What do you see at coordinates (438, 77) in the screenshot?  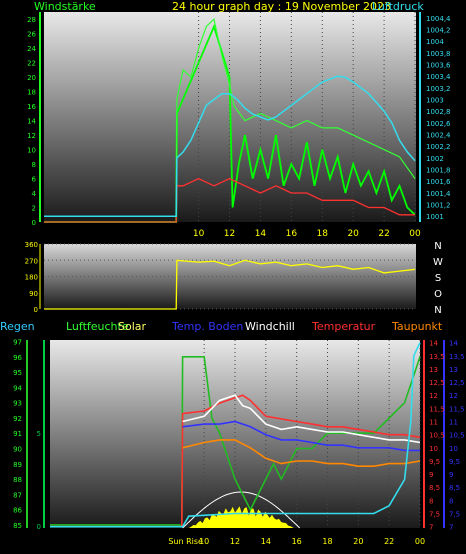 I see `pressure-tick-label: 1003,4` at bounding box center [438, 77].